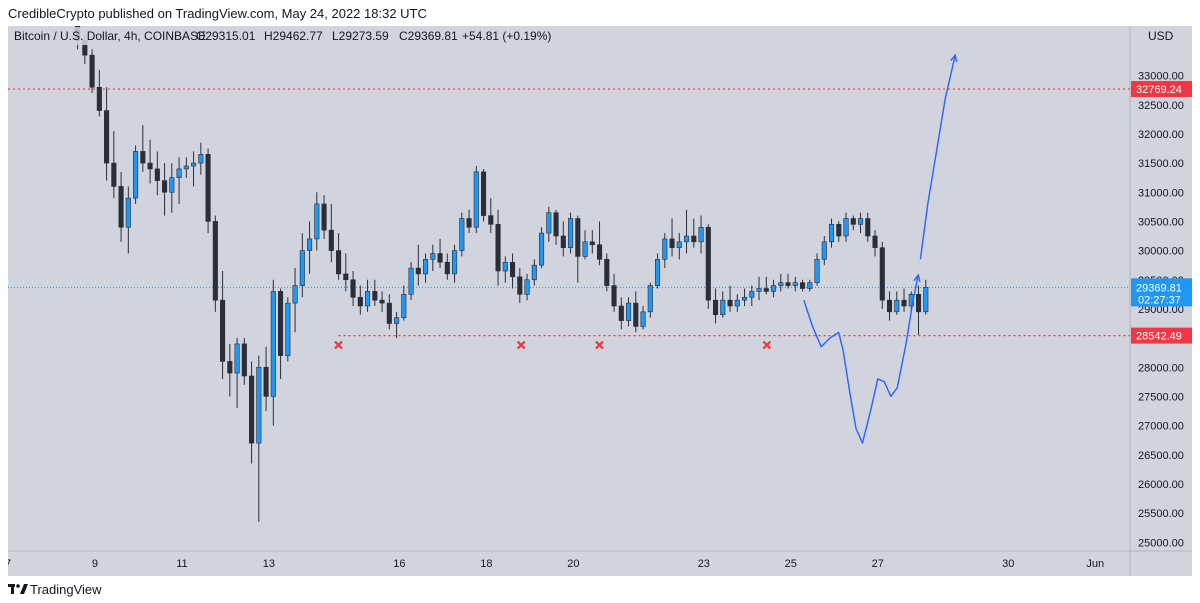 The image size is (1200, 603). I want to click on projection-path-upper, so click(937, 157).